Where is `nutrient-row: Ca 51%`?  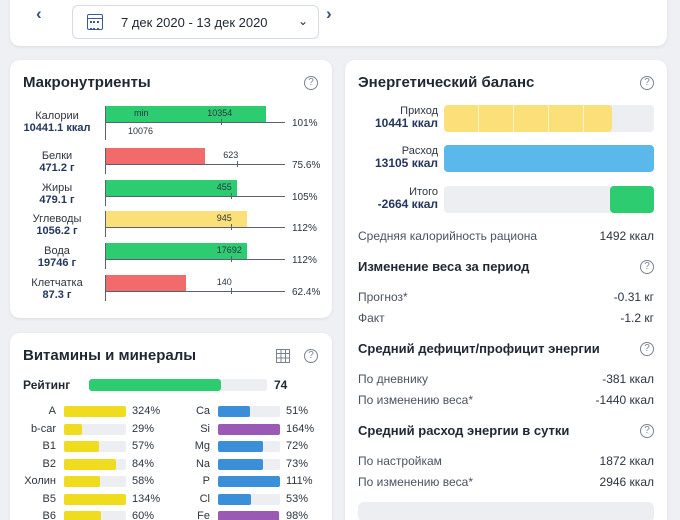 nutrient-row: Ca 51% is located at coordinates (237, 412).